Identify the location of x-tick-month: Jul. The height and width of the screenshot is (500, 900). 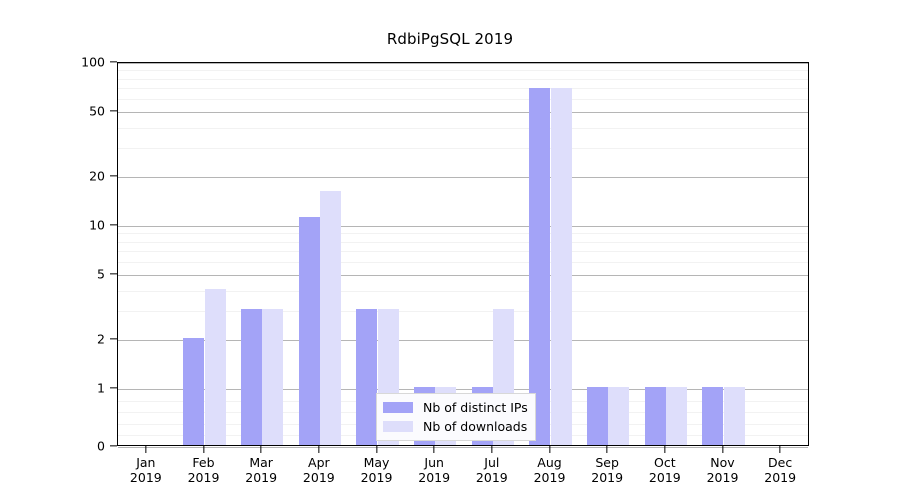
(492, 462).